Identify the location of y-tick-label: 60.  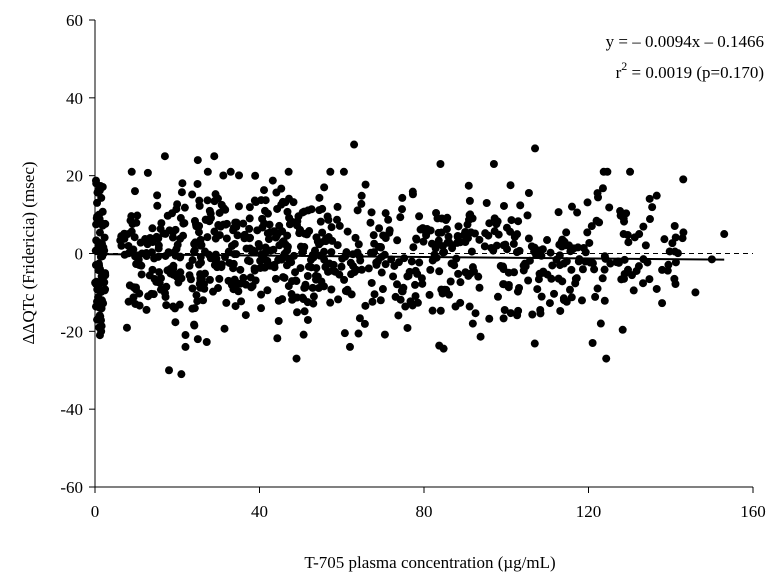
(74, 20).